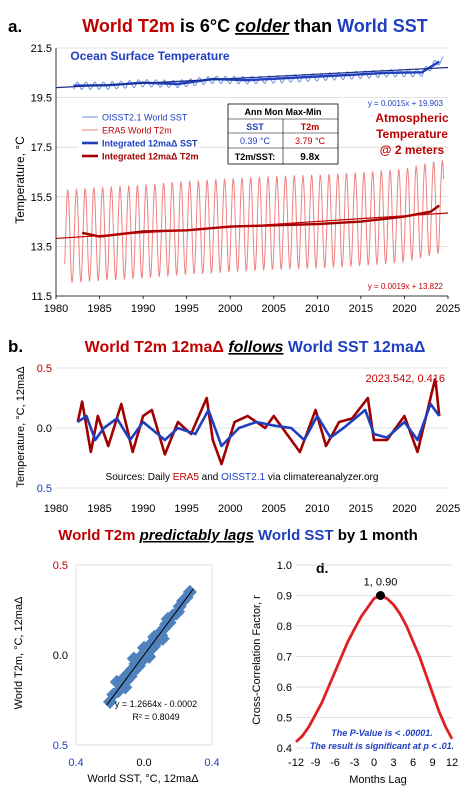 The image size is (476, 800). I want to click on x-tick-label: 6, so click(413, 763).